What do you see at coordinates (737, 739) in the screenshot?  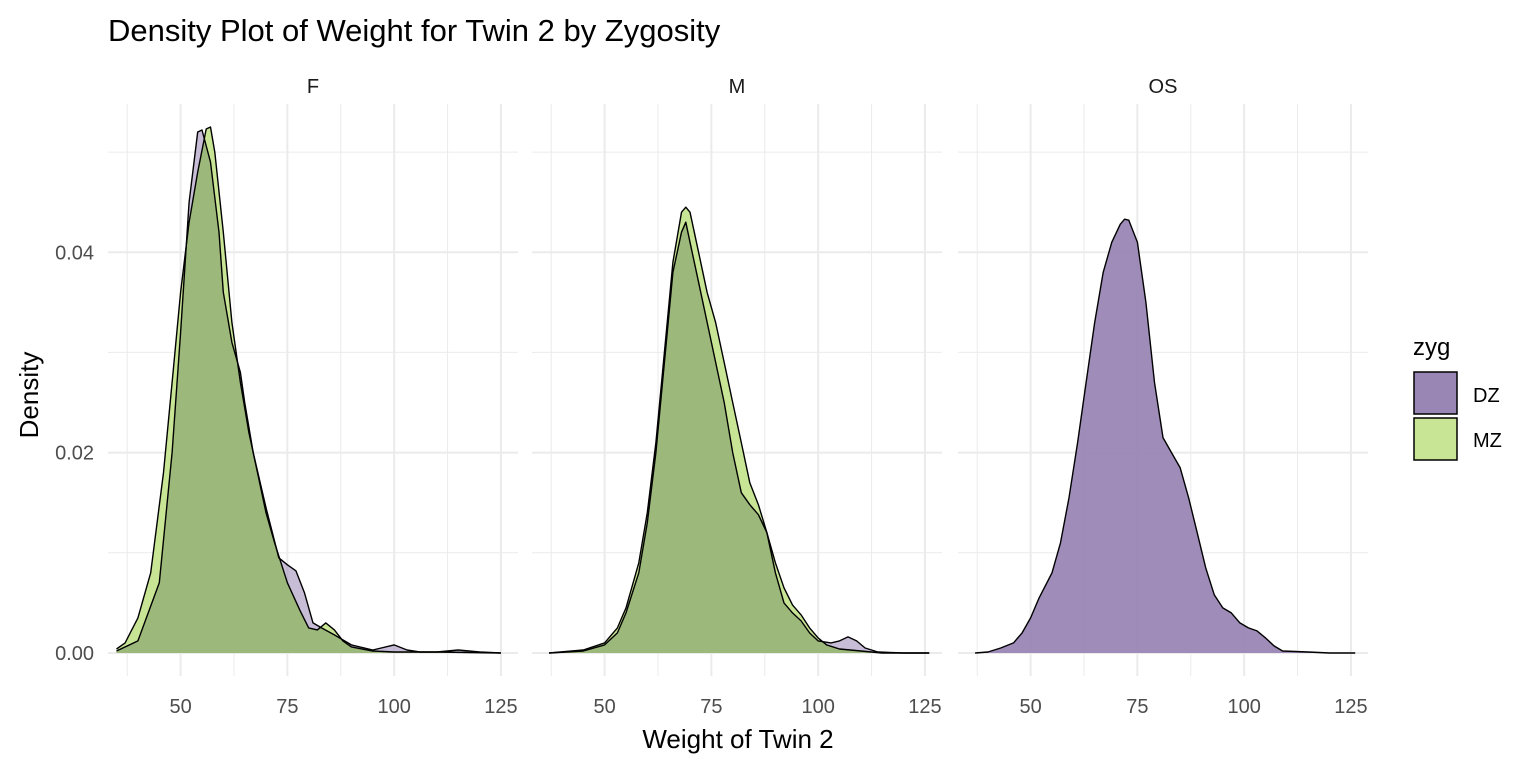 I see `x-axis-title: Weight of Twin 2` at bounding box center [737, 739].